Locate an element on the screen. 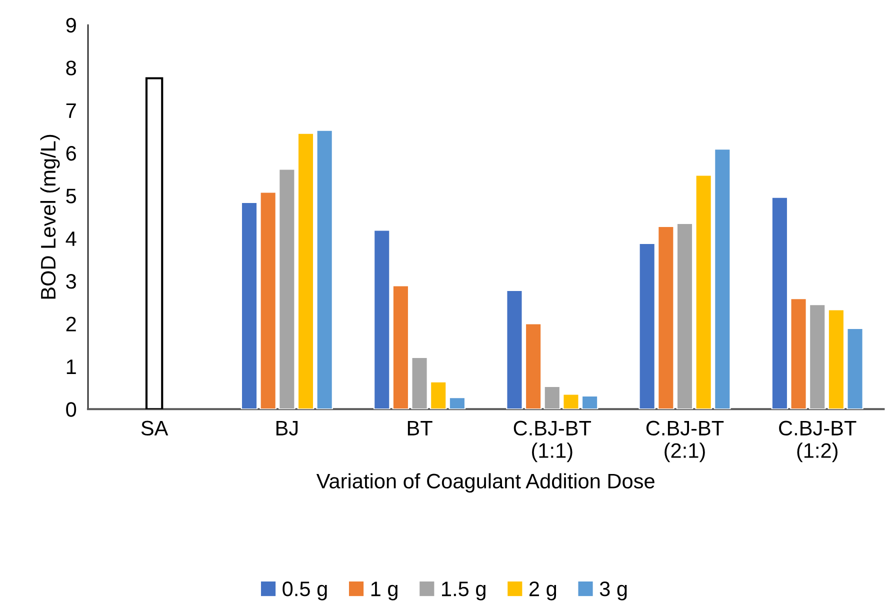 The width and height of the screenshot is (889, 607). x-tick-label: SA is located at coordinates (154, 428).